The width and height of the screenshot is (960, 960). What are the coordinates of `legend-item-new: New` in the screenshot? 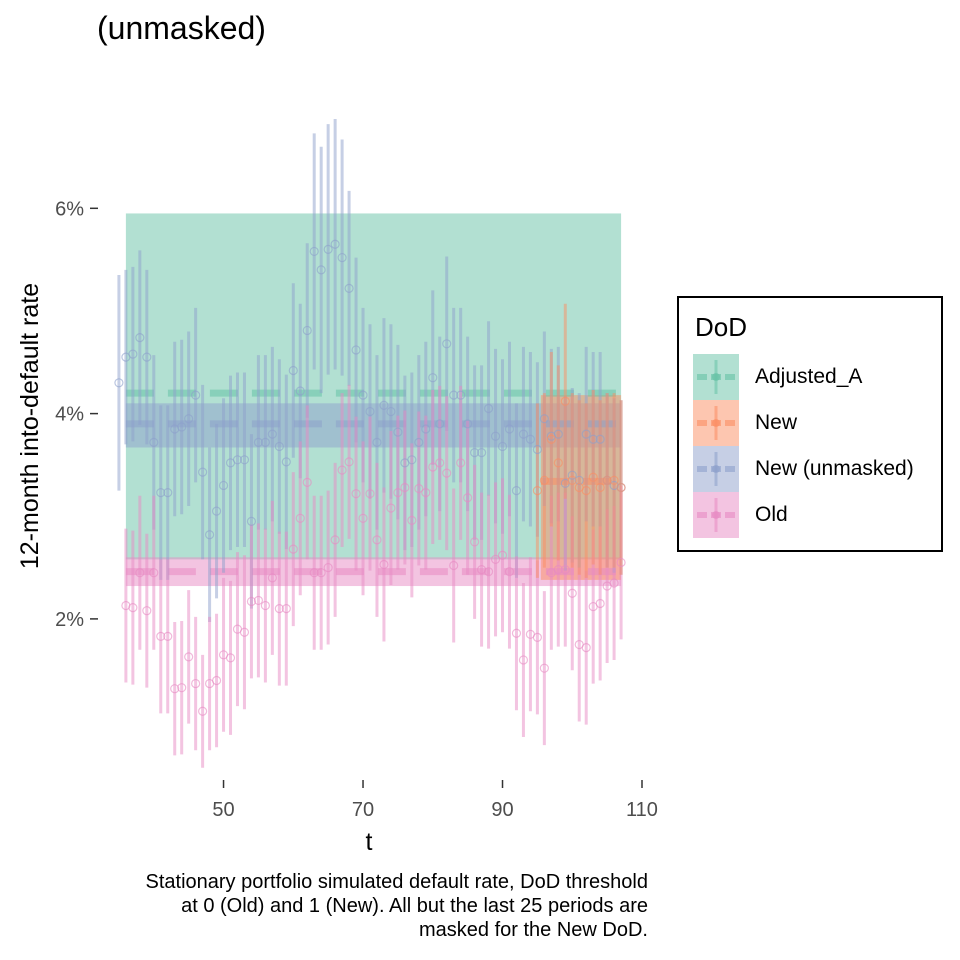 It's located at (813, 423).